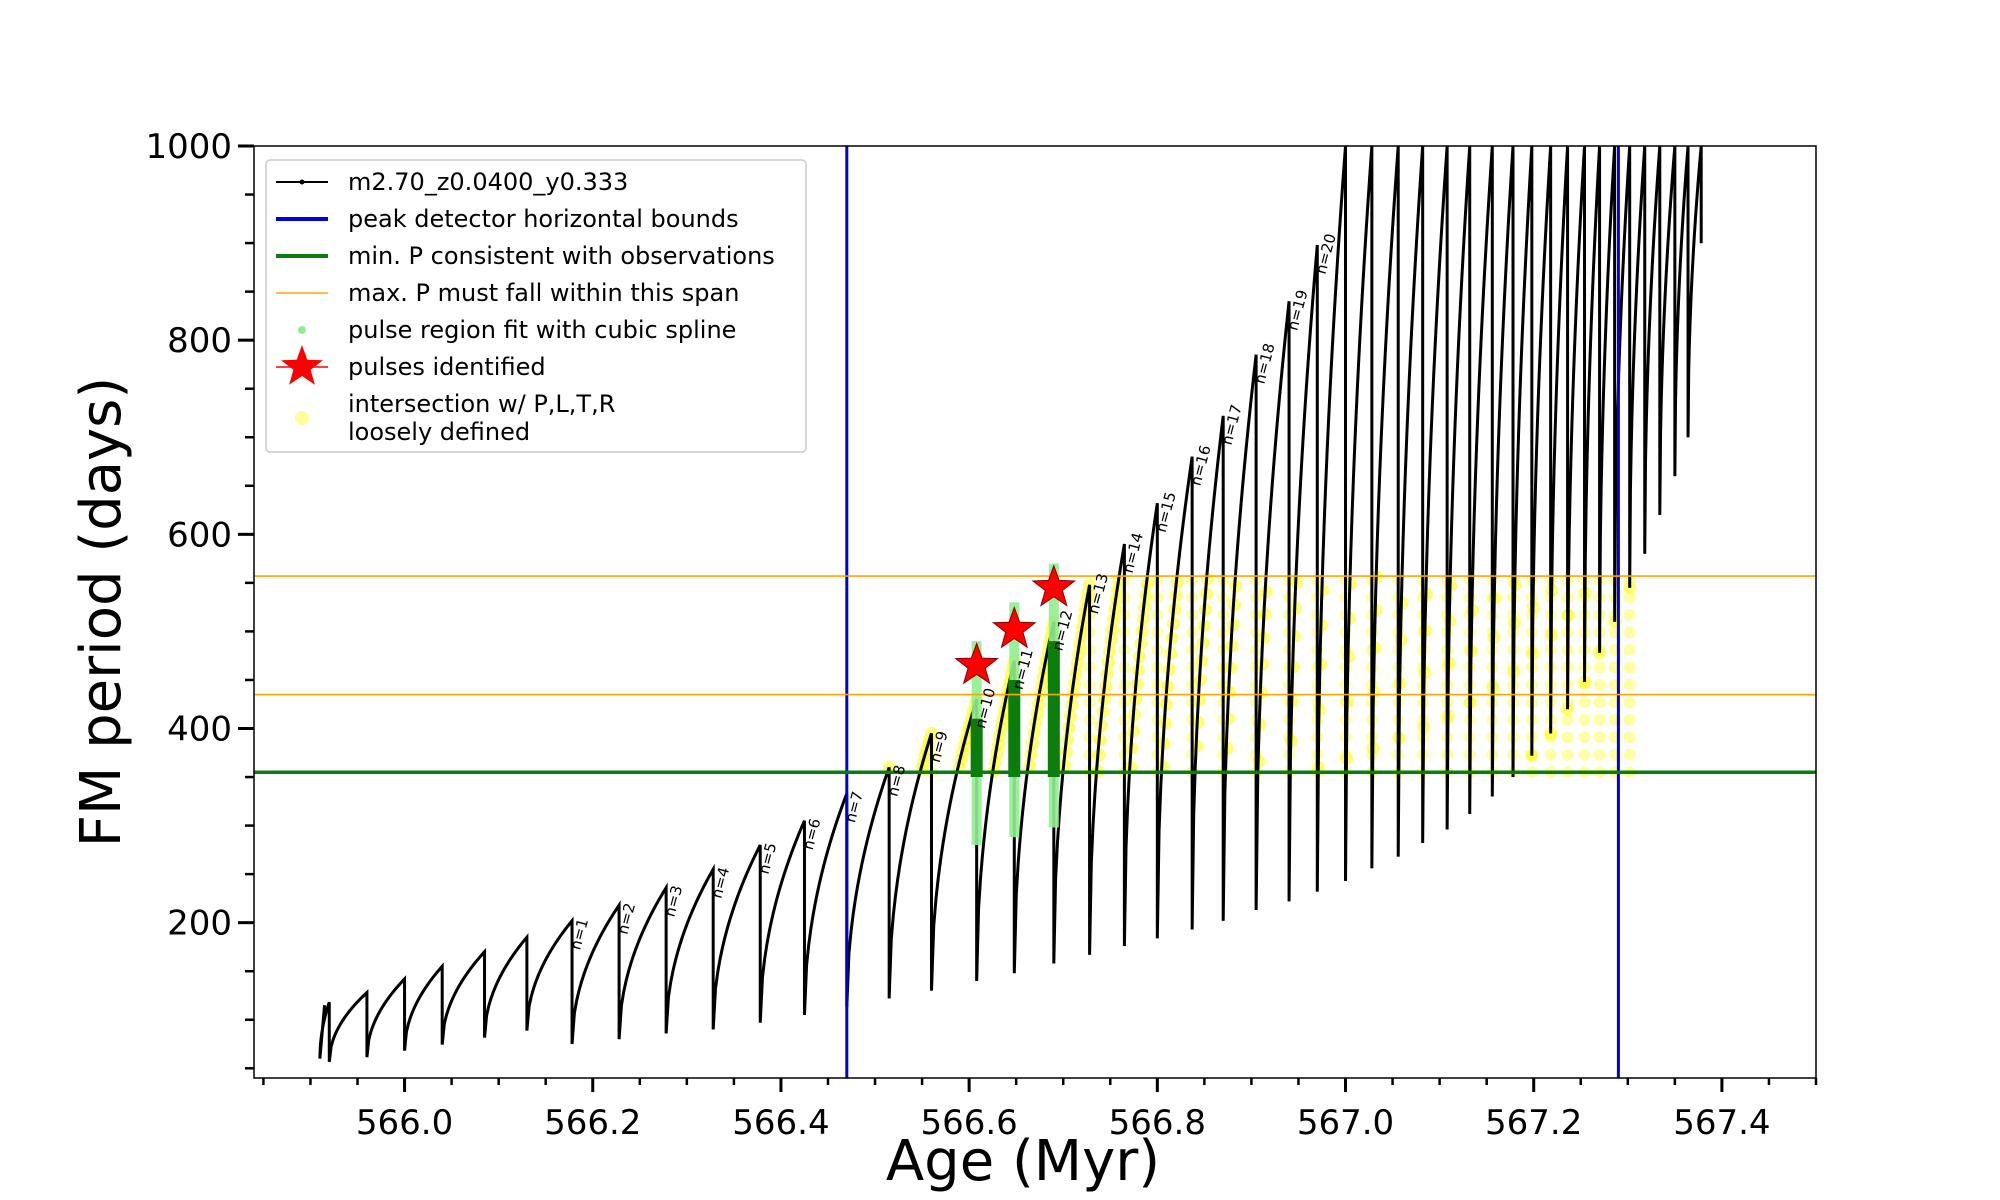 The height and width of the screenshot is (1200, 2000). What do you see at coordinates (1232, 424) in the screenshot?
I see `pulse-number-label: n=17` at bounding box center [1232, 424].